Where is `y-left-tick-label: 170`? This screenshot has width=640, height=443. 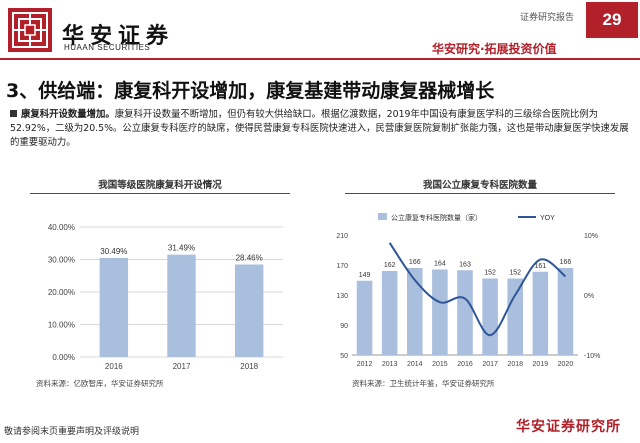
y-left-tick-label: 170 is located at coordinates (342, 266).